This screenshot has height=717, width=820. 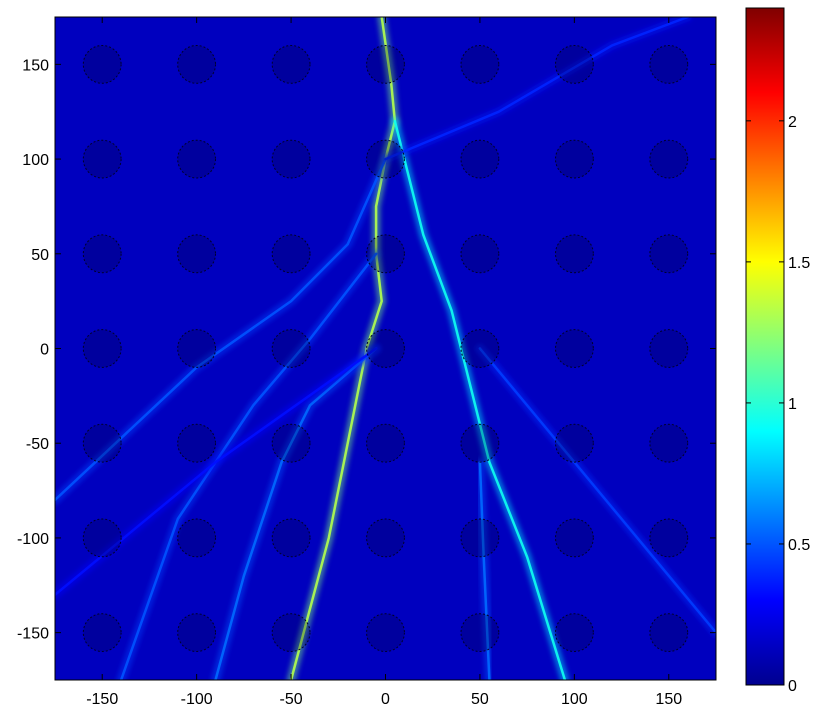 What do you see at coordinates (33, 634) in the screenshot?
I see `y-tick-label: -150` at bounding box center [33, 634].